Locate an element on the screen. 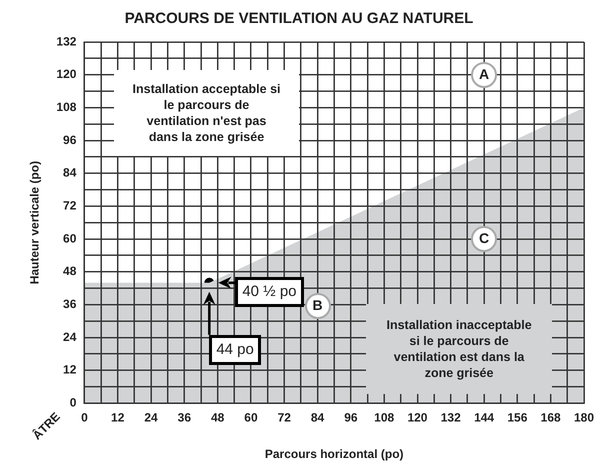 This screenshot has height=472, width=606. x-tick-label: 120 is located at coordinates (417, 417).